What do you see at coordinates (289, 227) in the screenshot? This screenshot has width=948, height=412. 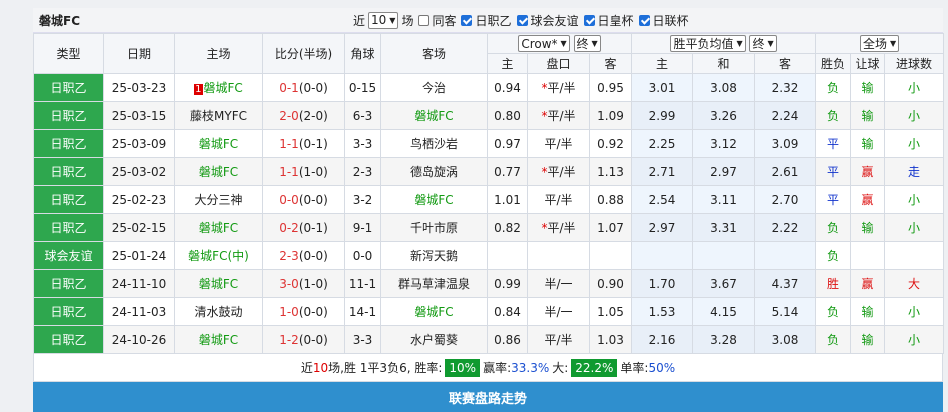 I see `full-score: 0-2` at bounding box center [289, 227].